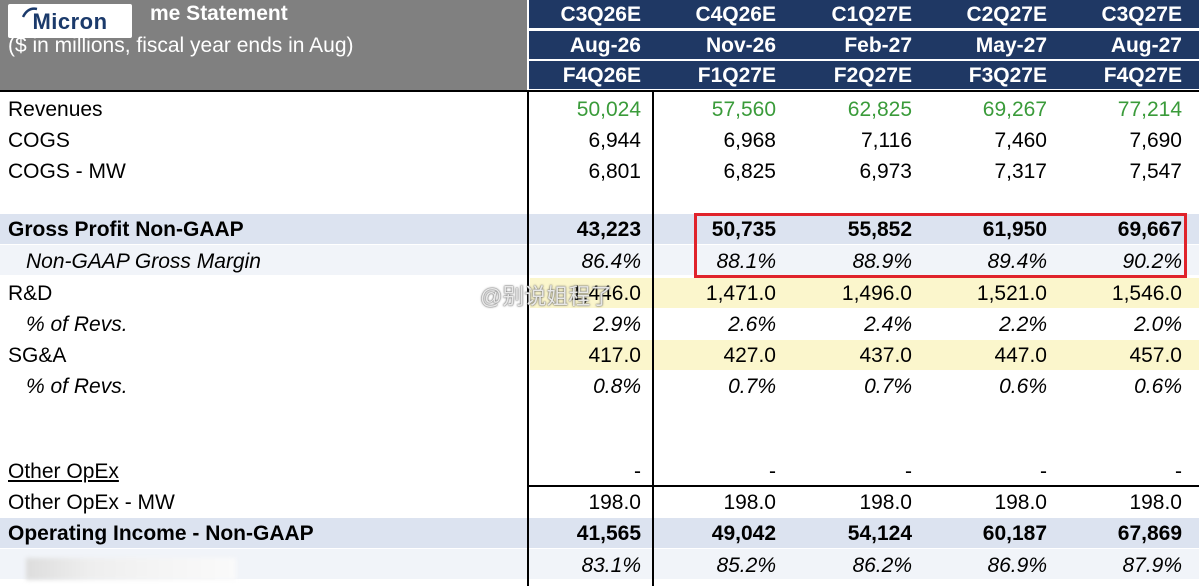  Describe the element at coordinates (879, 533) in the screenshot. I see `cell: 54,124` at that location.